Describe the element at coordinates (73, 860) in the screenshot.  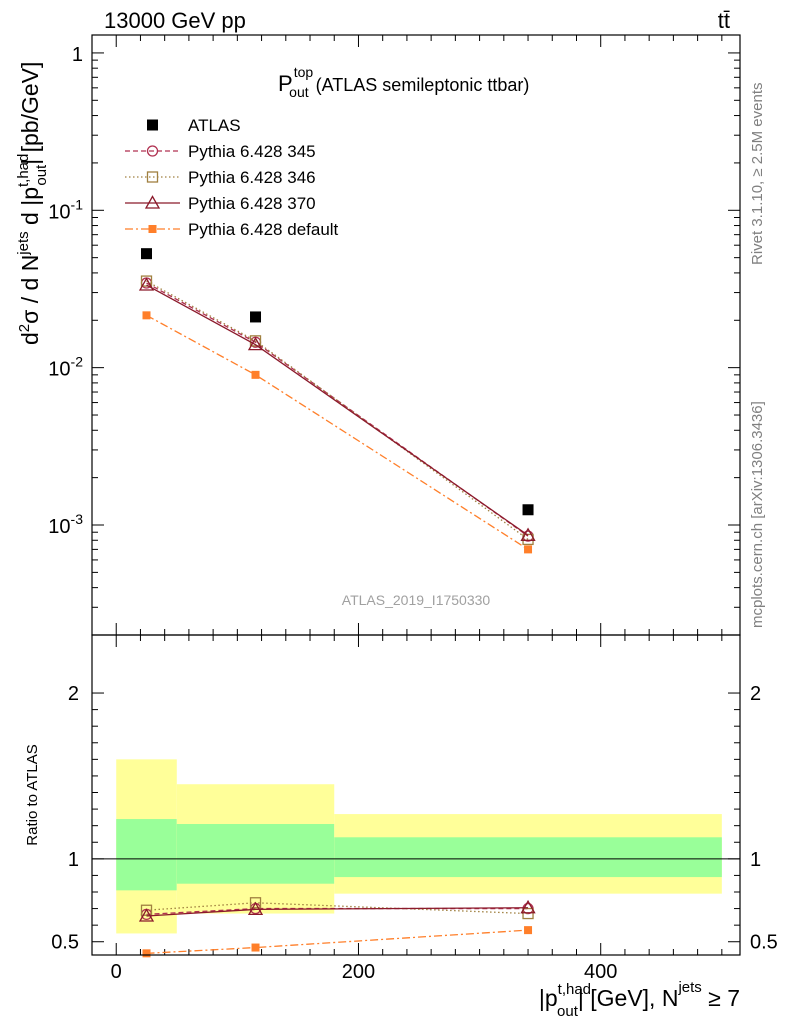
I see `ratio-y-tick-label: 1` at that location.